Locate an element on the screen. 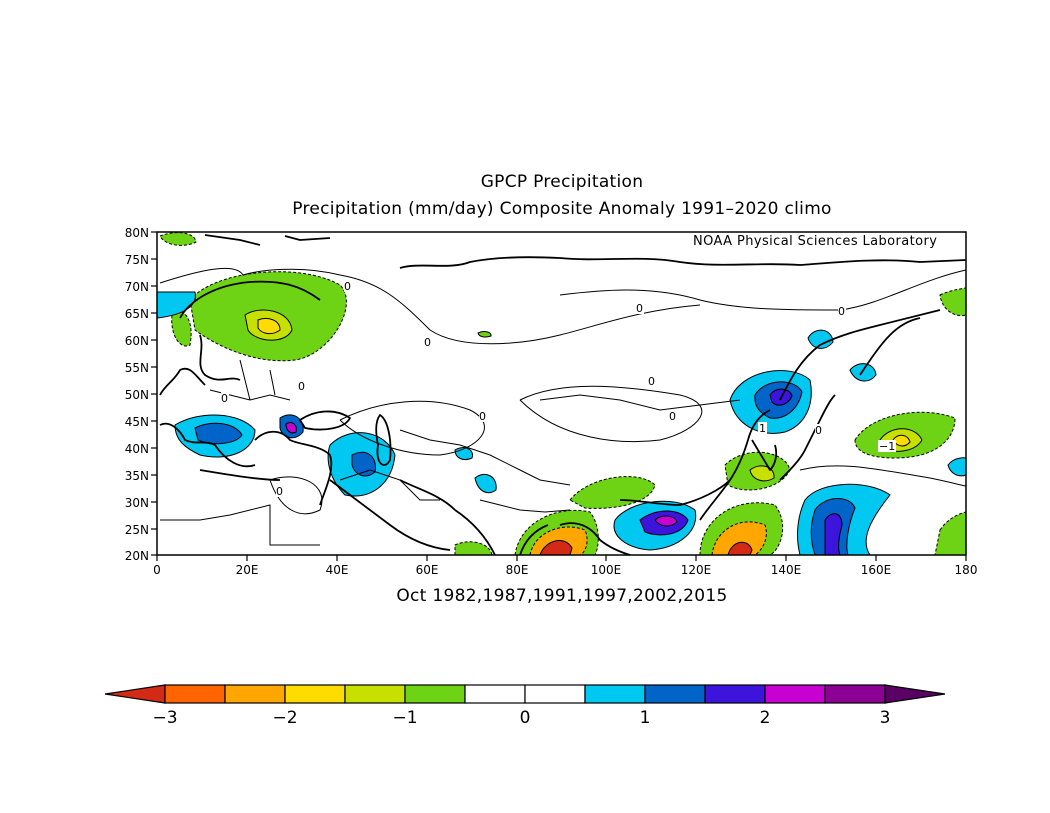  lon-tick-label: 140E is located at coordinates (786, 570).